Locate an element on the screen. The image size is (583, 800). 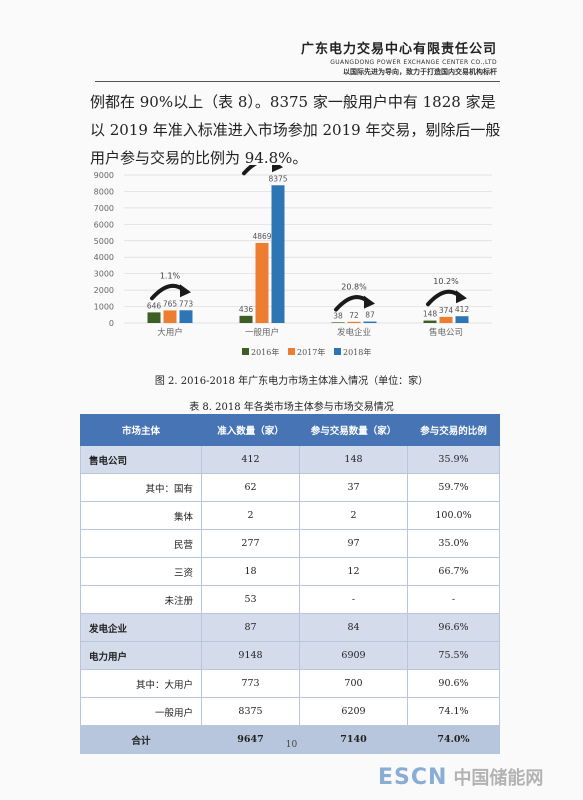
cell-ratio: 90.6% is located at coordinates (453, 683).